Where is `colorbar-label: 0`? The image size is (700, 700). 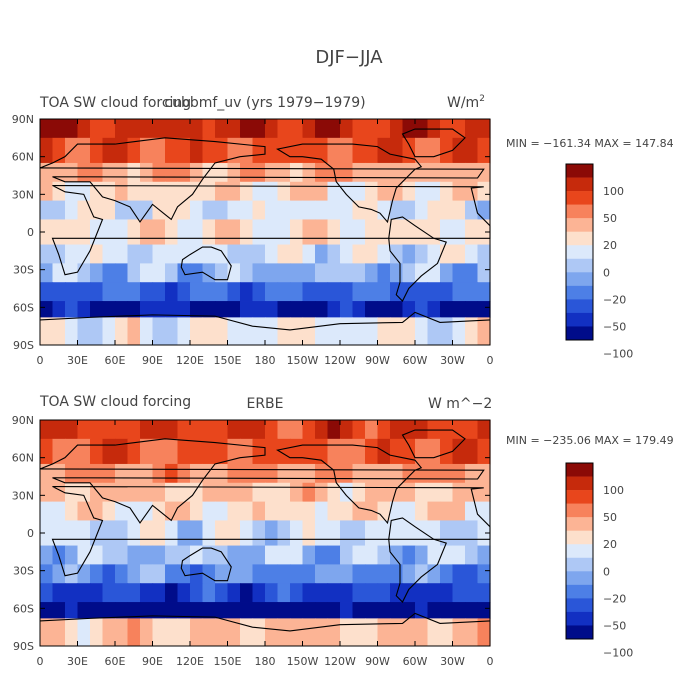 colorbar-label: 0 is located at coordinates (606, 272).